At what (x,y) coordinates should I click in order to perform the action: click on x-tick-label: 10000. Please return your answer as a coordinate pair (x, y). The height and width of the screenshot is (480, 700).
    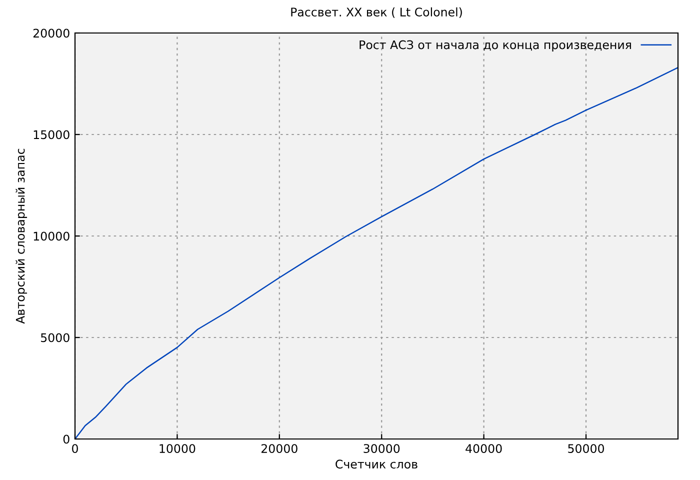
    Looking at the image, I should click on (178, 448).